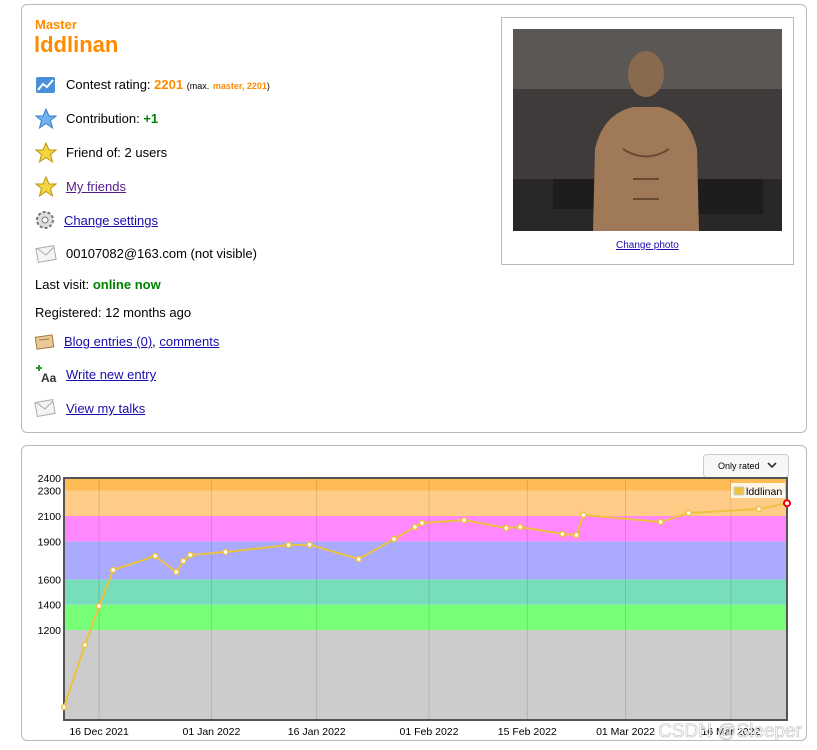 The height and width of the screenshot is (750, 817). I want to click on x-tick-label: 16 Mar 2022, so click(730, 732).